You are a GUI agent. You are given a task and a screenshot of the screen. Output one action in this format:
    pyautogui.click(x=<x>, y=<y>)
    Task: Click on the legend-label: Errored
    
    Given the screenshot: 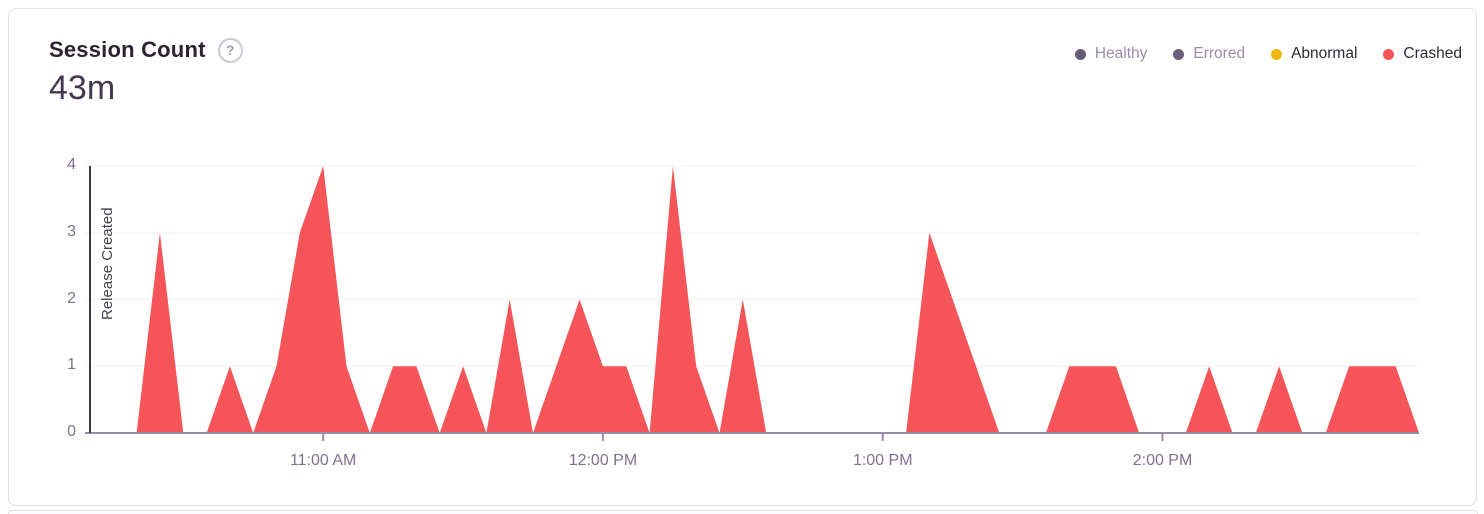 What is the action you would take?
    pyautogui.click(x=1219, y=53)
    